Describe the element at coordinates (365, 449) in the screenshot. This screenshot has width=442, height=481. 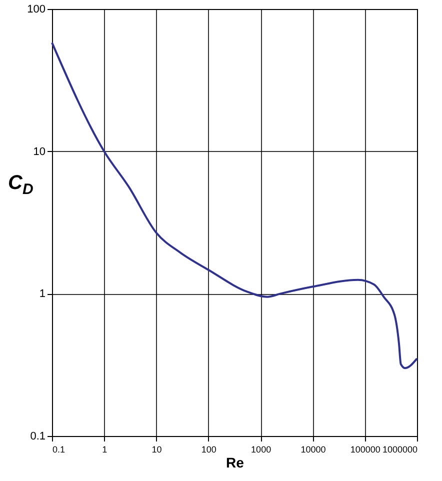
I see `x-tick-label: 100000` at that location.